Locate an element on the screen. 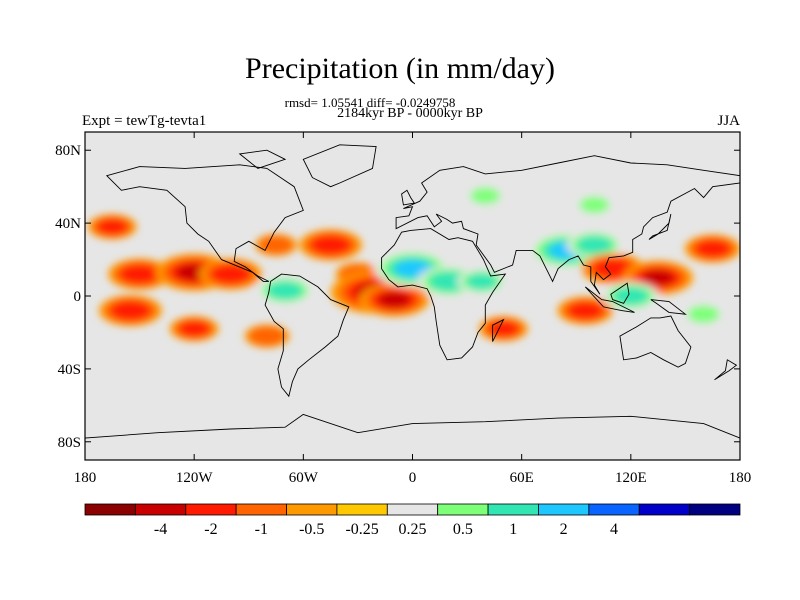 This screenshot has height=600, width=800. y-tick-label: 80S is located at coordinates (69, 443).